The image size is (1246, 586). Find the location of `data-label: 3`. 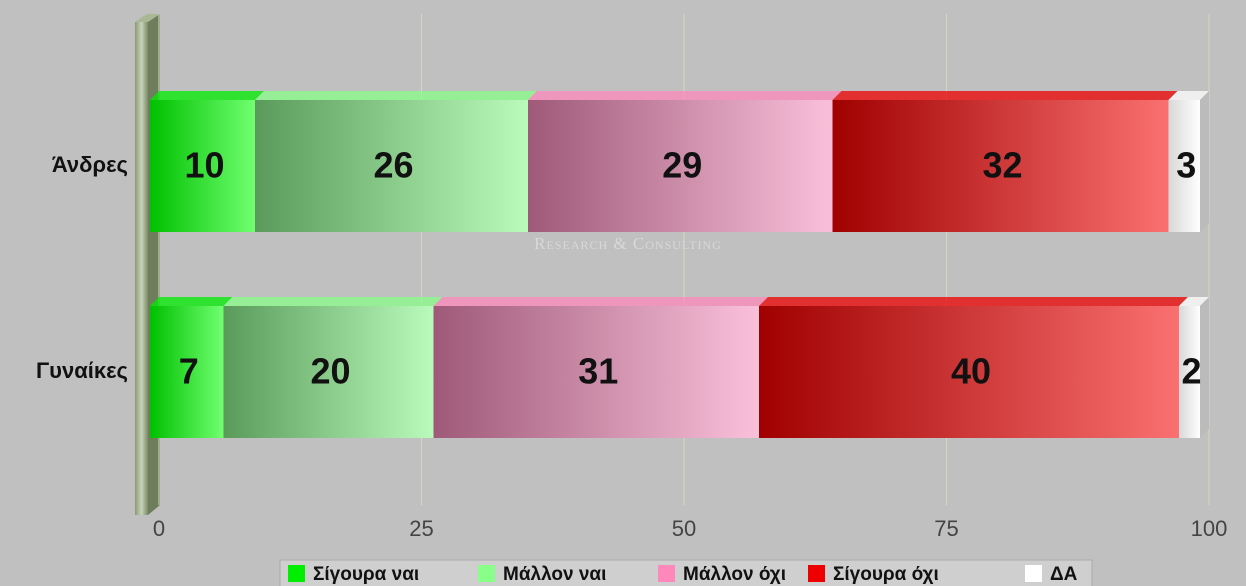

data-label: 3 is located at coordinates (1186, 165).